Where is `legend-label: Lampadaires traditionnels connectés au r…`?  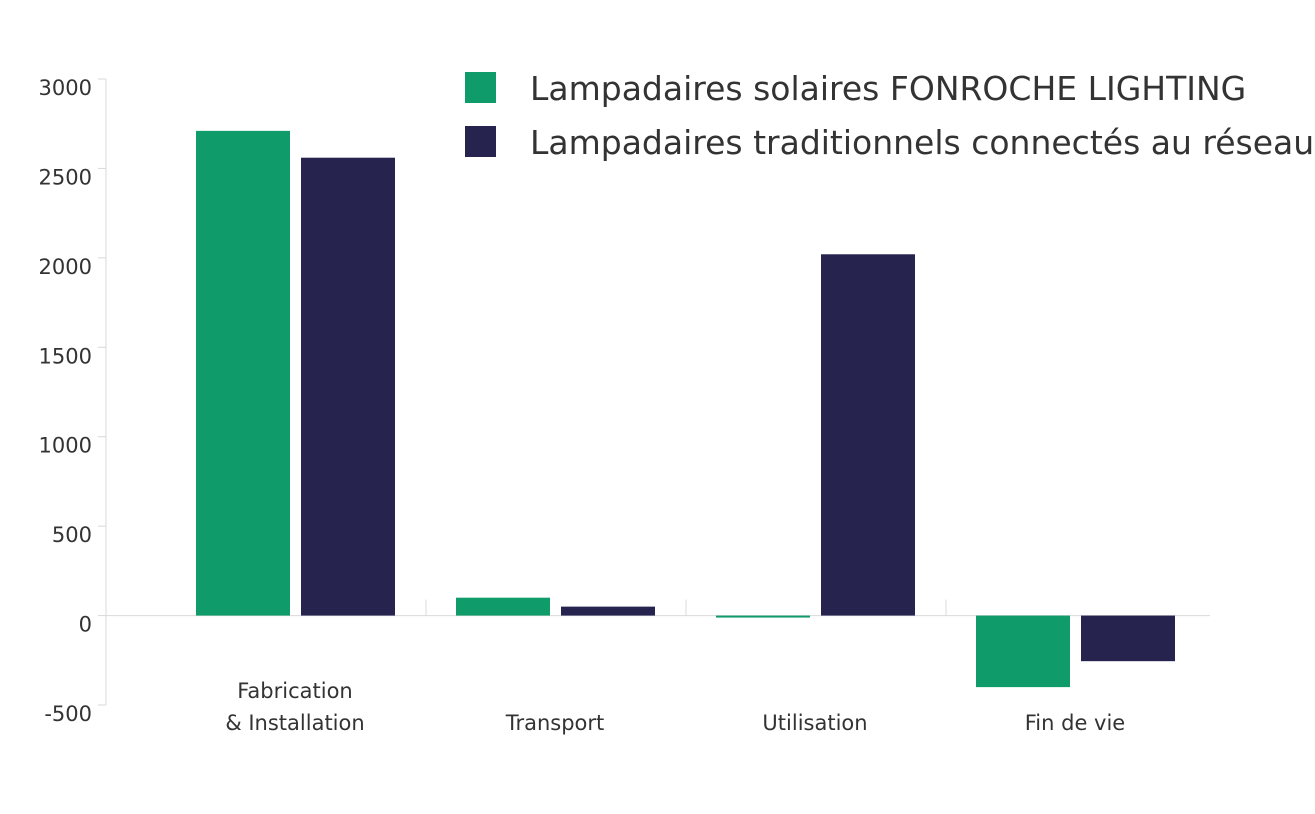 legend-label: Lampadaires traditionnels connectés au r… is located at coordinates (922, 142).